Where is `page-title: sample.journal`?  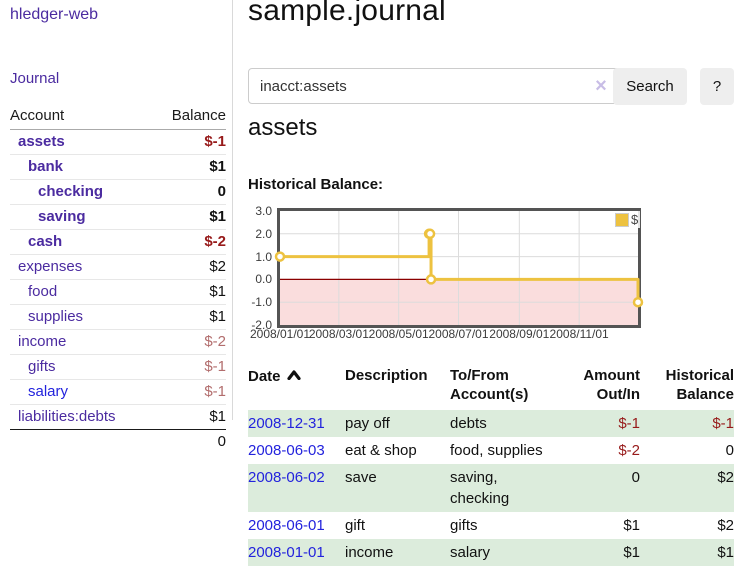 page-title: sample.journal is located at coordinates (347, 13).